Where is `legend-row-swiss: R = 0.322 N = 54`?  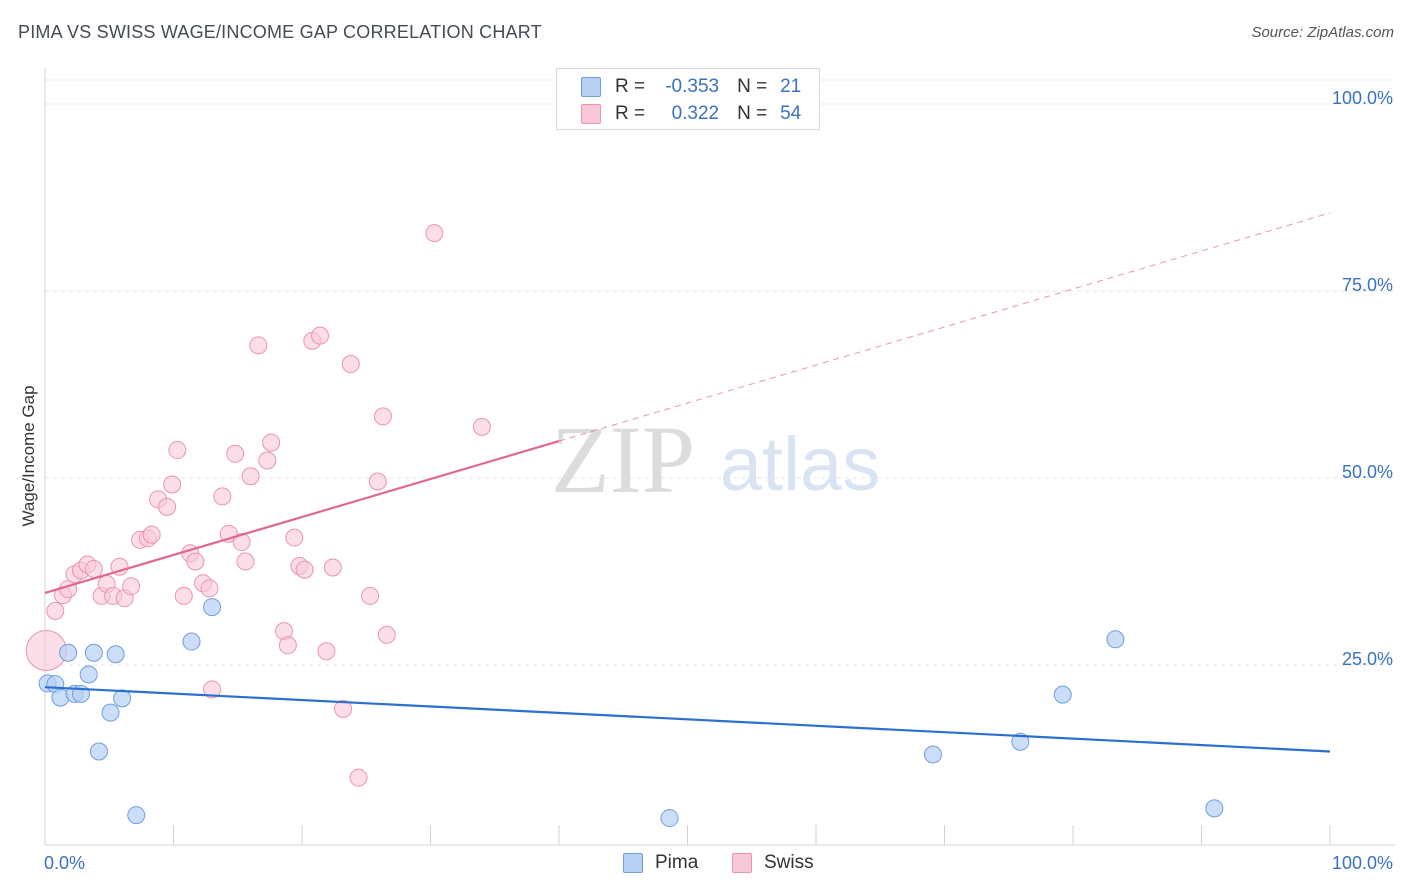 legend-row-swiss: R = 0.322 N = 54 is located at coordinates (691, 114).